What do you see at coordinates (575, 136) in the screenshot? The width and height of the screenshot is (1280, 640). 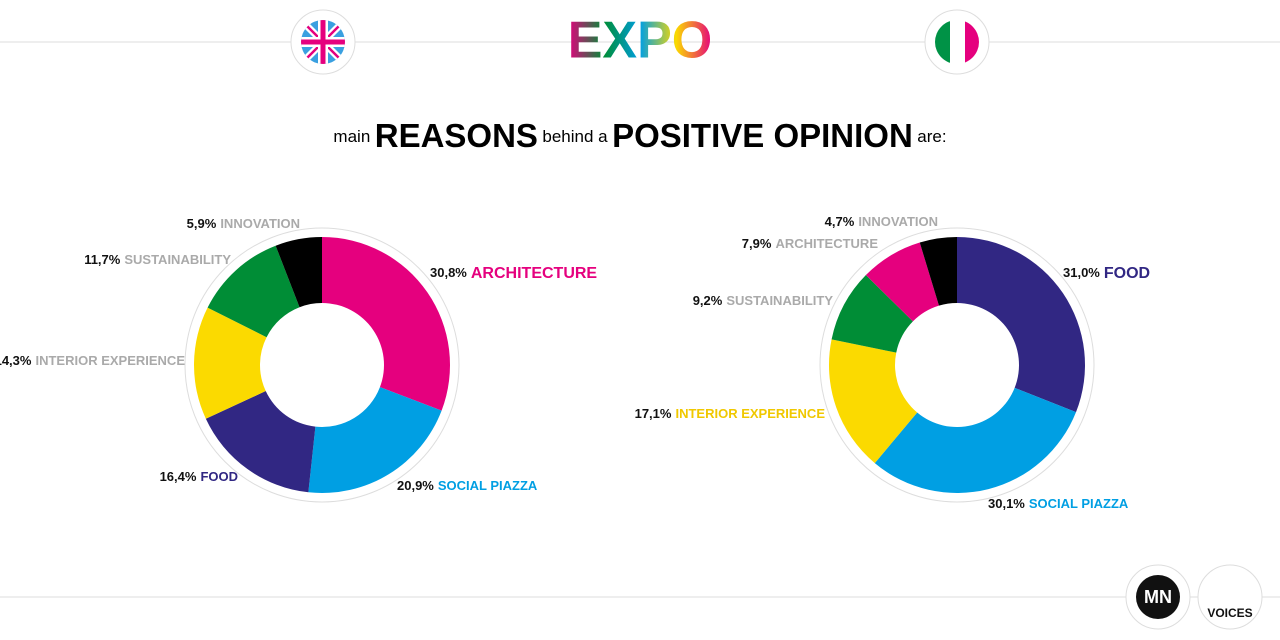 I see `title-part: behind a` at bounding box center [575, 136].